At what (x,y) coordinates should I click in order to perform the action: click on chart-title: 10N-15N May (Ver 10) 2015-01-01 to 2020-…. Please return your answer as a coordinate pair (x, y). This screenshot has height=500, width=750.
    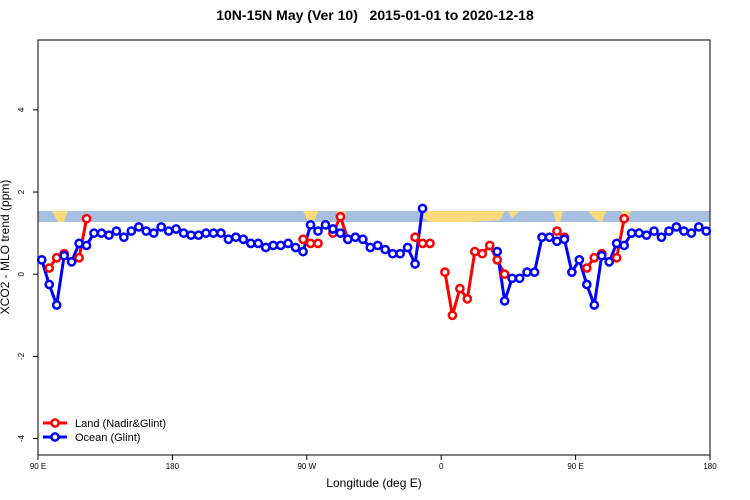
    Looking at the image, I should click on (375, 15).